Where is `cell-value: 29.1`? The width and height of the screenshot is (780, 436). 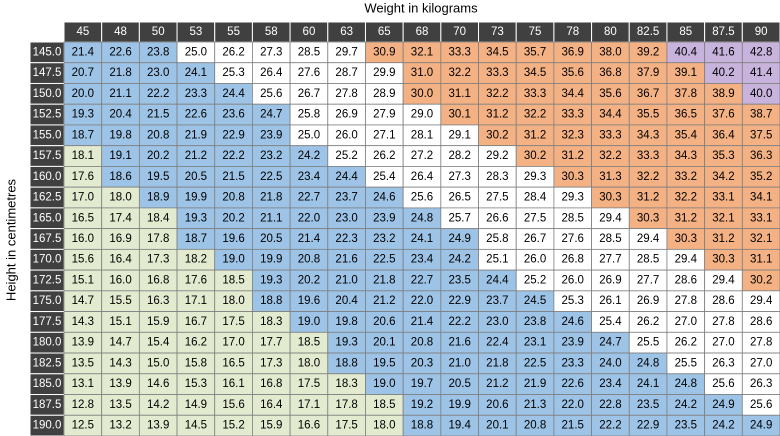
cell-value: 29.1 is located at coordinates (459, 135).